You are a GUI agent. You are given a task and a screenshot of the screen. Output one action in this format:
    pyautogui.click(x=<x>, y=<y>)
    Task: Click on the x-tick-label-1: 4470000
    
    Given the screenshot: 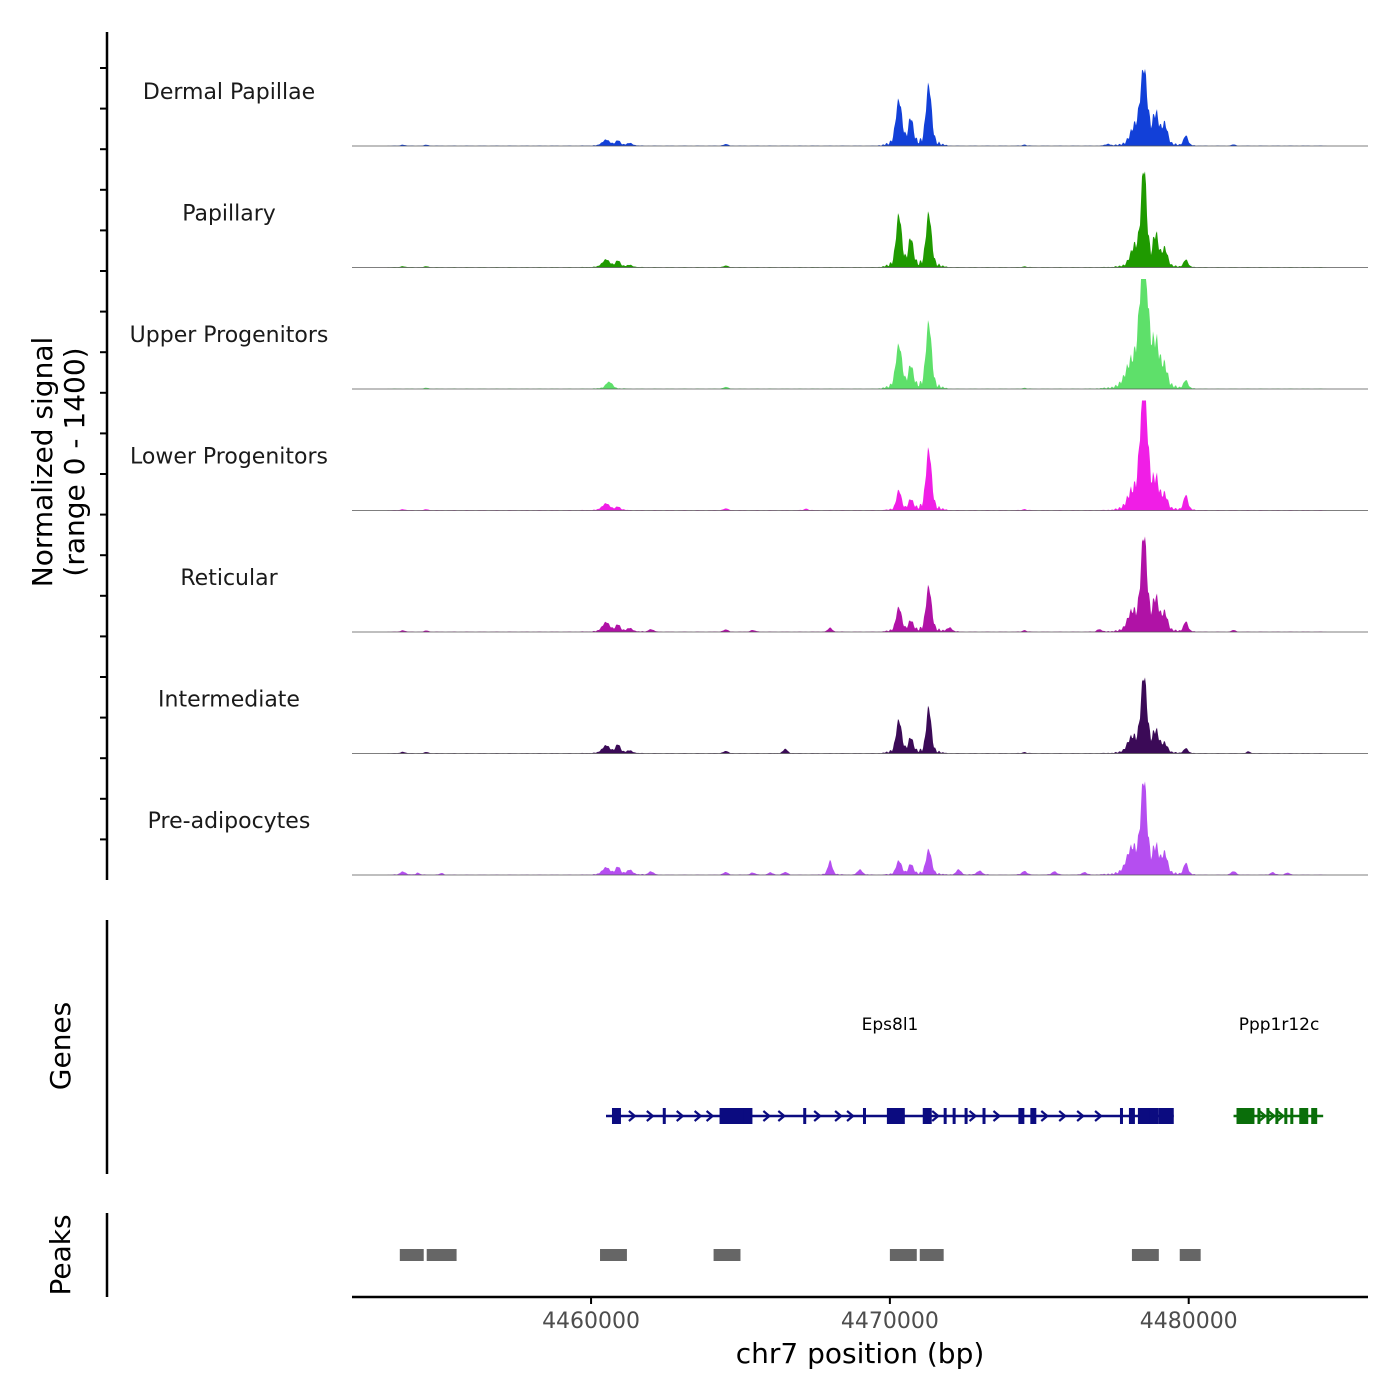 What is the action you would take?
    pyautogui.click(x=890, y=1321)
    